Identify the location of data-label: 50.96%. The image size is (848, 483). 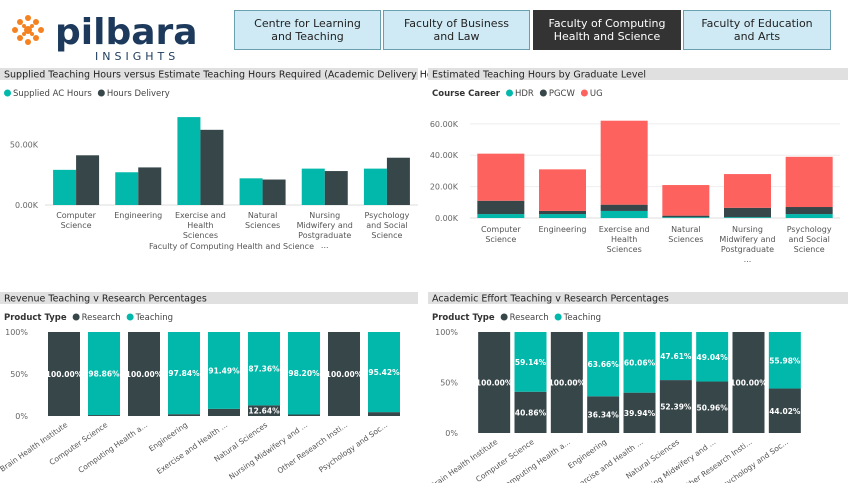
(713, 407).